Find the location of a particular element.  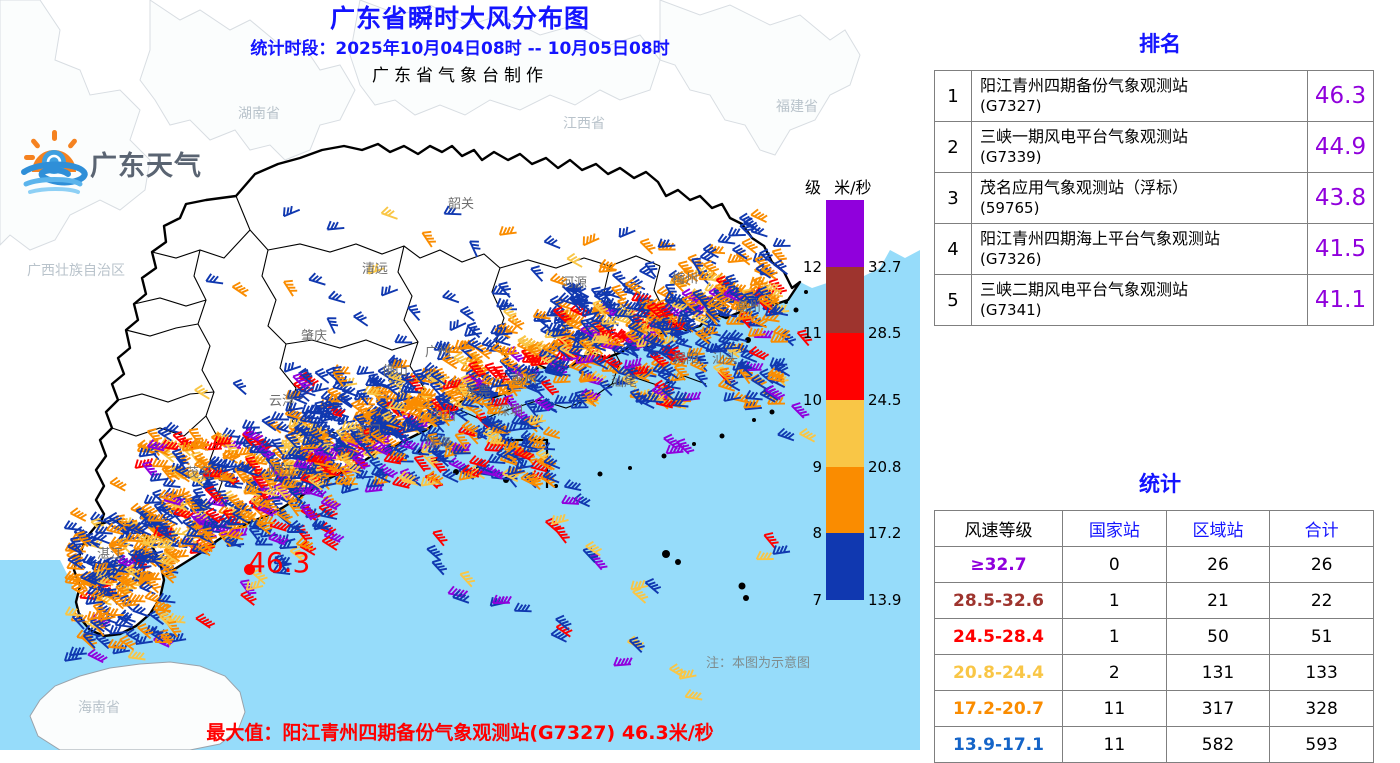

rank-row: 1 阳江青州四期备份气象观测站 (G7327) 46.3 is located at coordinates (1154, 96).